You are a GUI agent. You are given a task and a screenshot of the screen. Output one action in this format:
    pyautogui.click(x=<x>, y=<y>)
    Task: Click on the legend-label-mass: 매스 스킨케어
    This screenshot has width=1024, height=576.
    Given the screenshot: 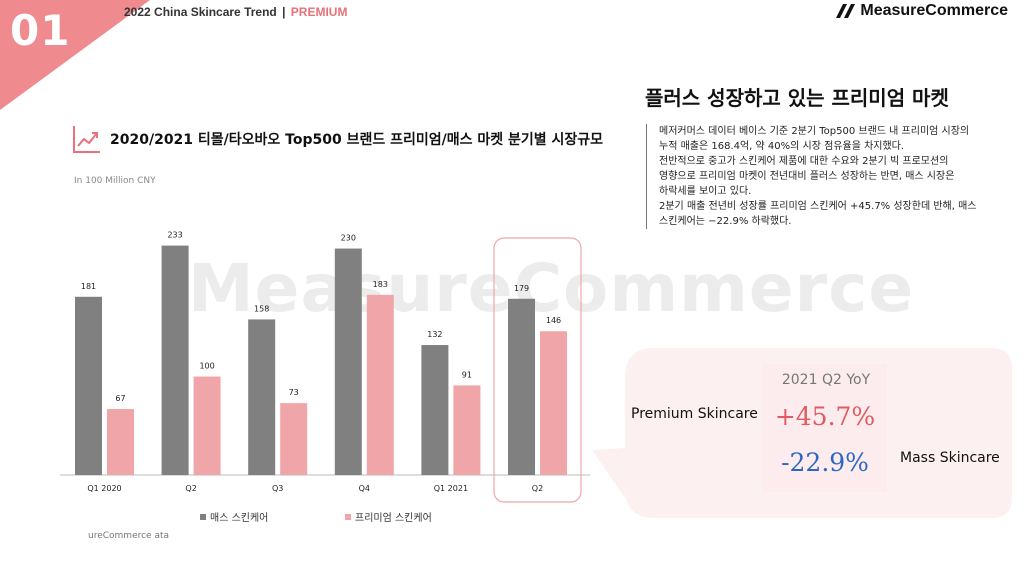 What is the action you would take?
    pyautogui.click(x=239, y=518)
    